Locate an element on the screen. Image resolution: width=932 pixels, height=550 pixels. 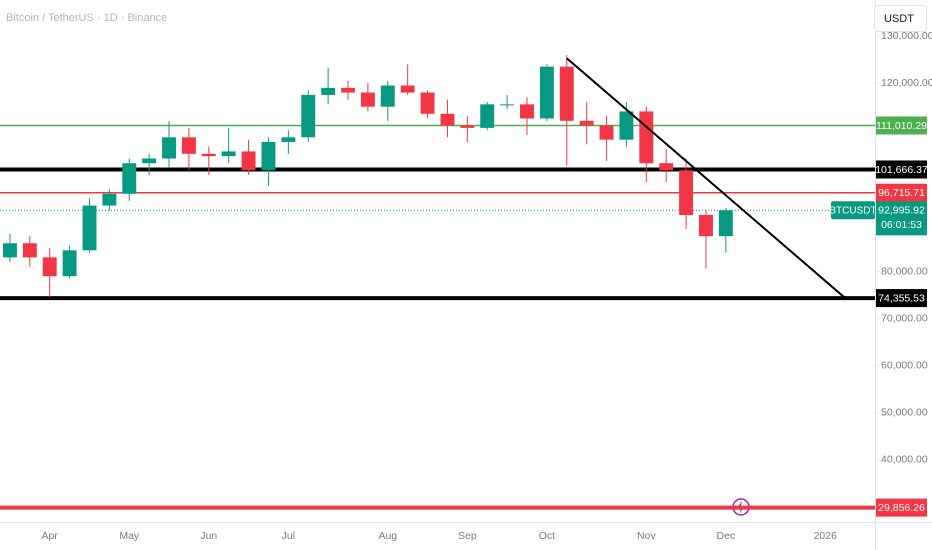
countdown-label: 06:01:53 is located at coordinates (901, 225).